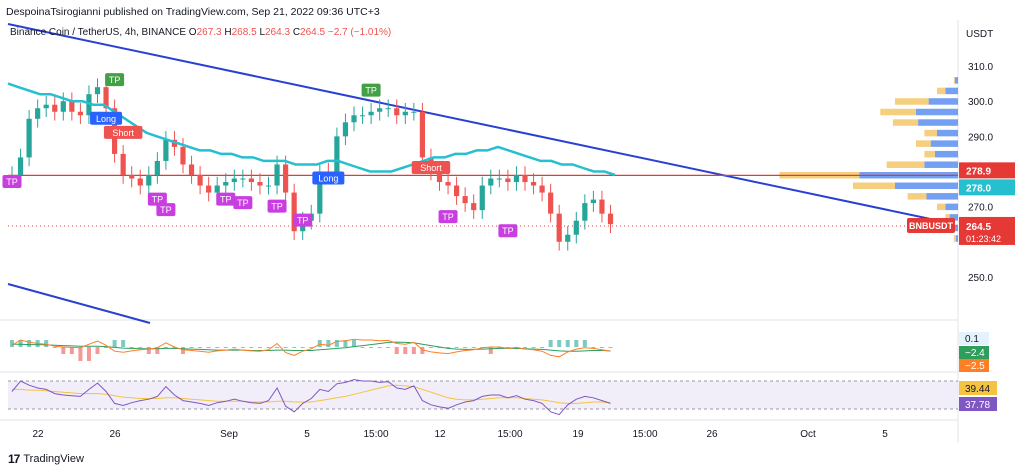  Describe the element at coordinates (115, 434) in the screenshot. I see `x-tick-label: 26` at that location.